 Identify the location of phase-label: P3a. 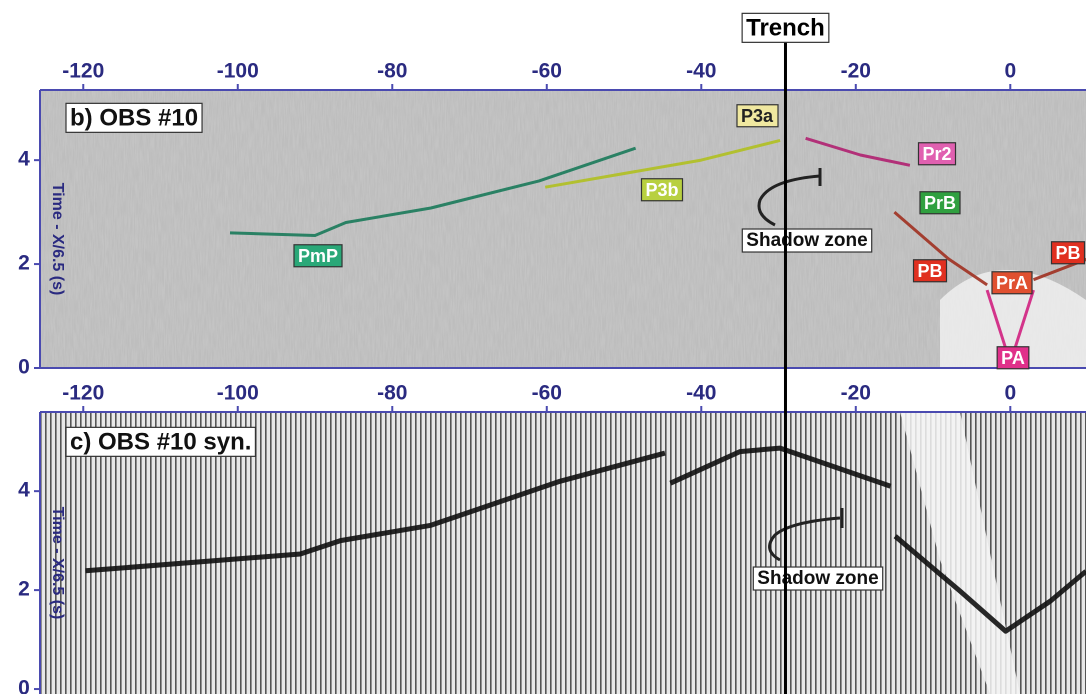
(757, 116).